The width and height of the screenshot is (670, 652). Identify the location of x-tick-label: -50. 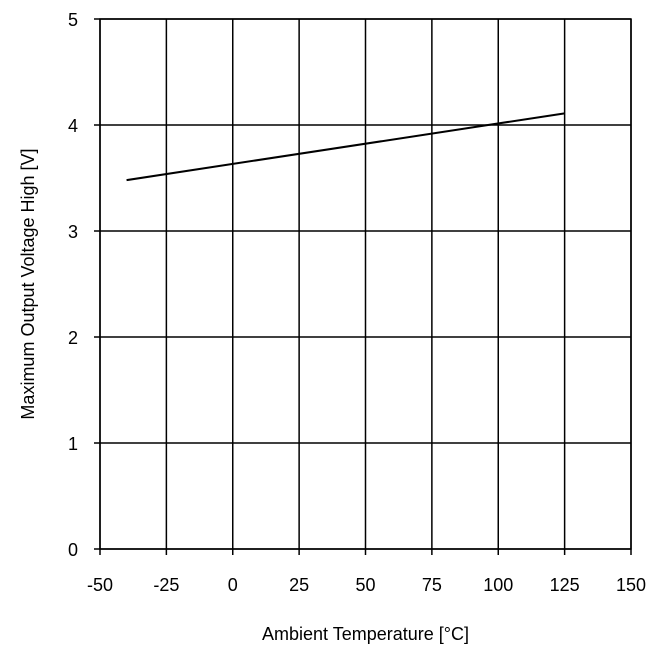
(100, 585).